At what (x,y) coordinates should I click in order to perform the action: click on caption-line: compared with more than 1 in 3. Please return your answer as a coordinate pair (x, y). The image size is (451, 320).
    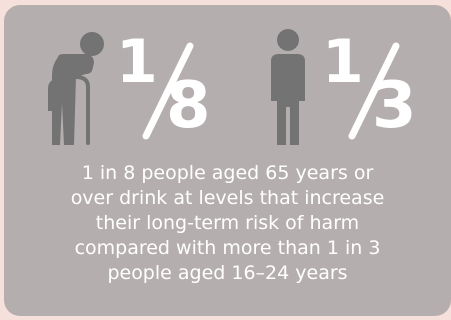
    Looking at the image, I should click on (227, 248).